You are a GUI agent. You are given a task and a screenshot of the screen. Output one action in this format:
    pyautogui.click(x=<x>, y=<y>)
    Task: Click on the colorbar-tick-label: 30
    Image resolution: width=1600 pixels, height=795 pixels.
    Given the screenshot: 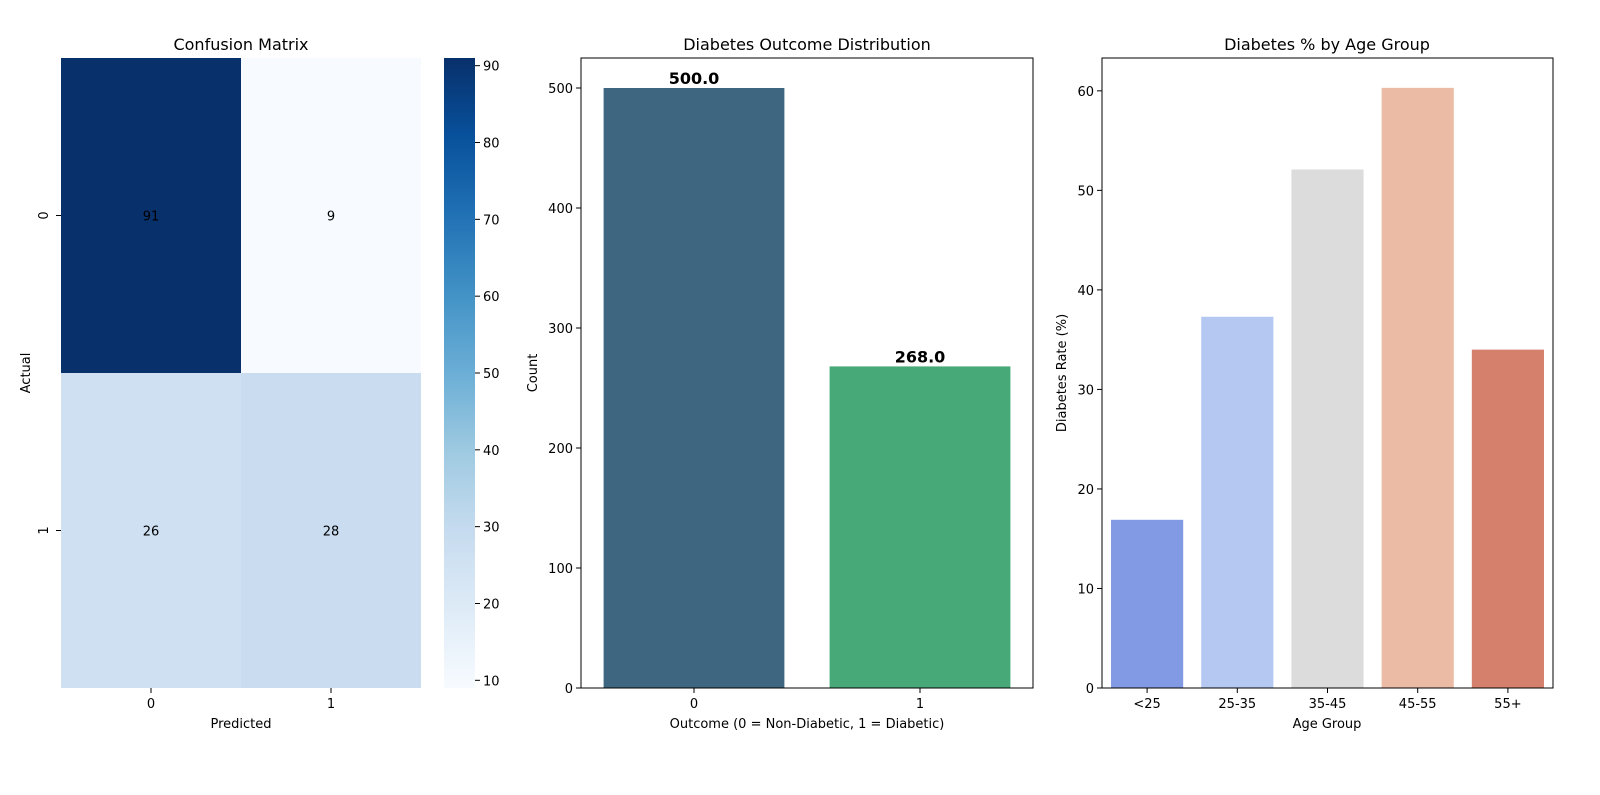 What is the action you would take?
    pyautogui.click(x=491, y=528)
    